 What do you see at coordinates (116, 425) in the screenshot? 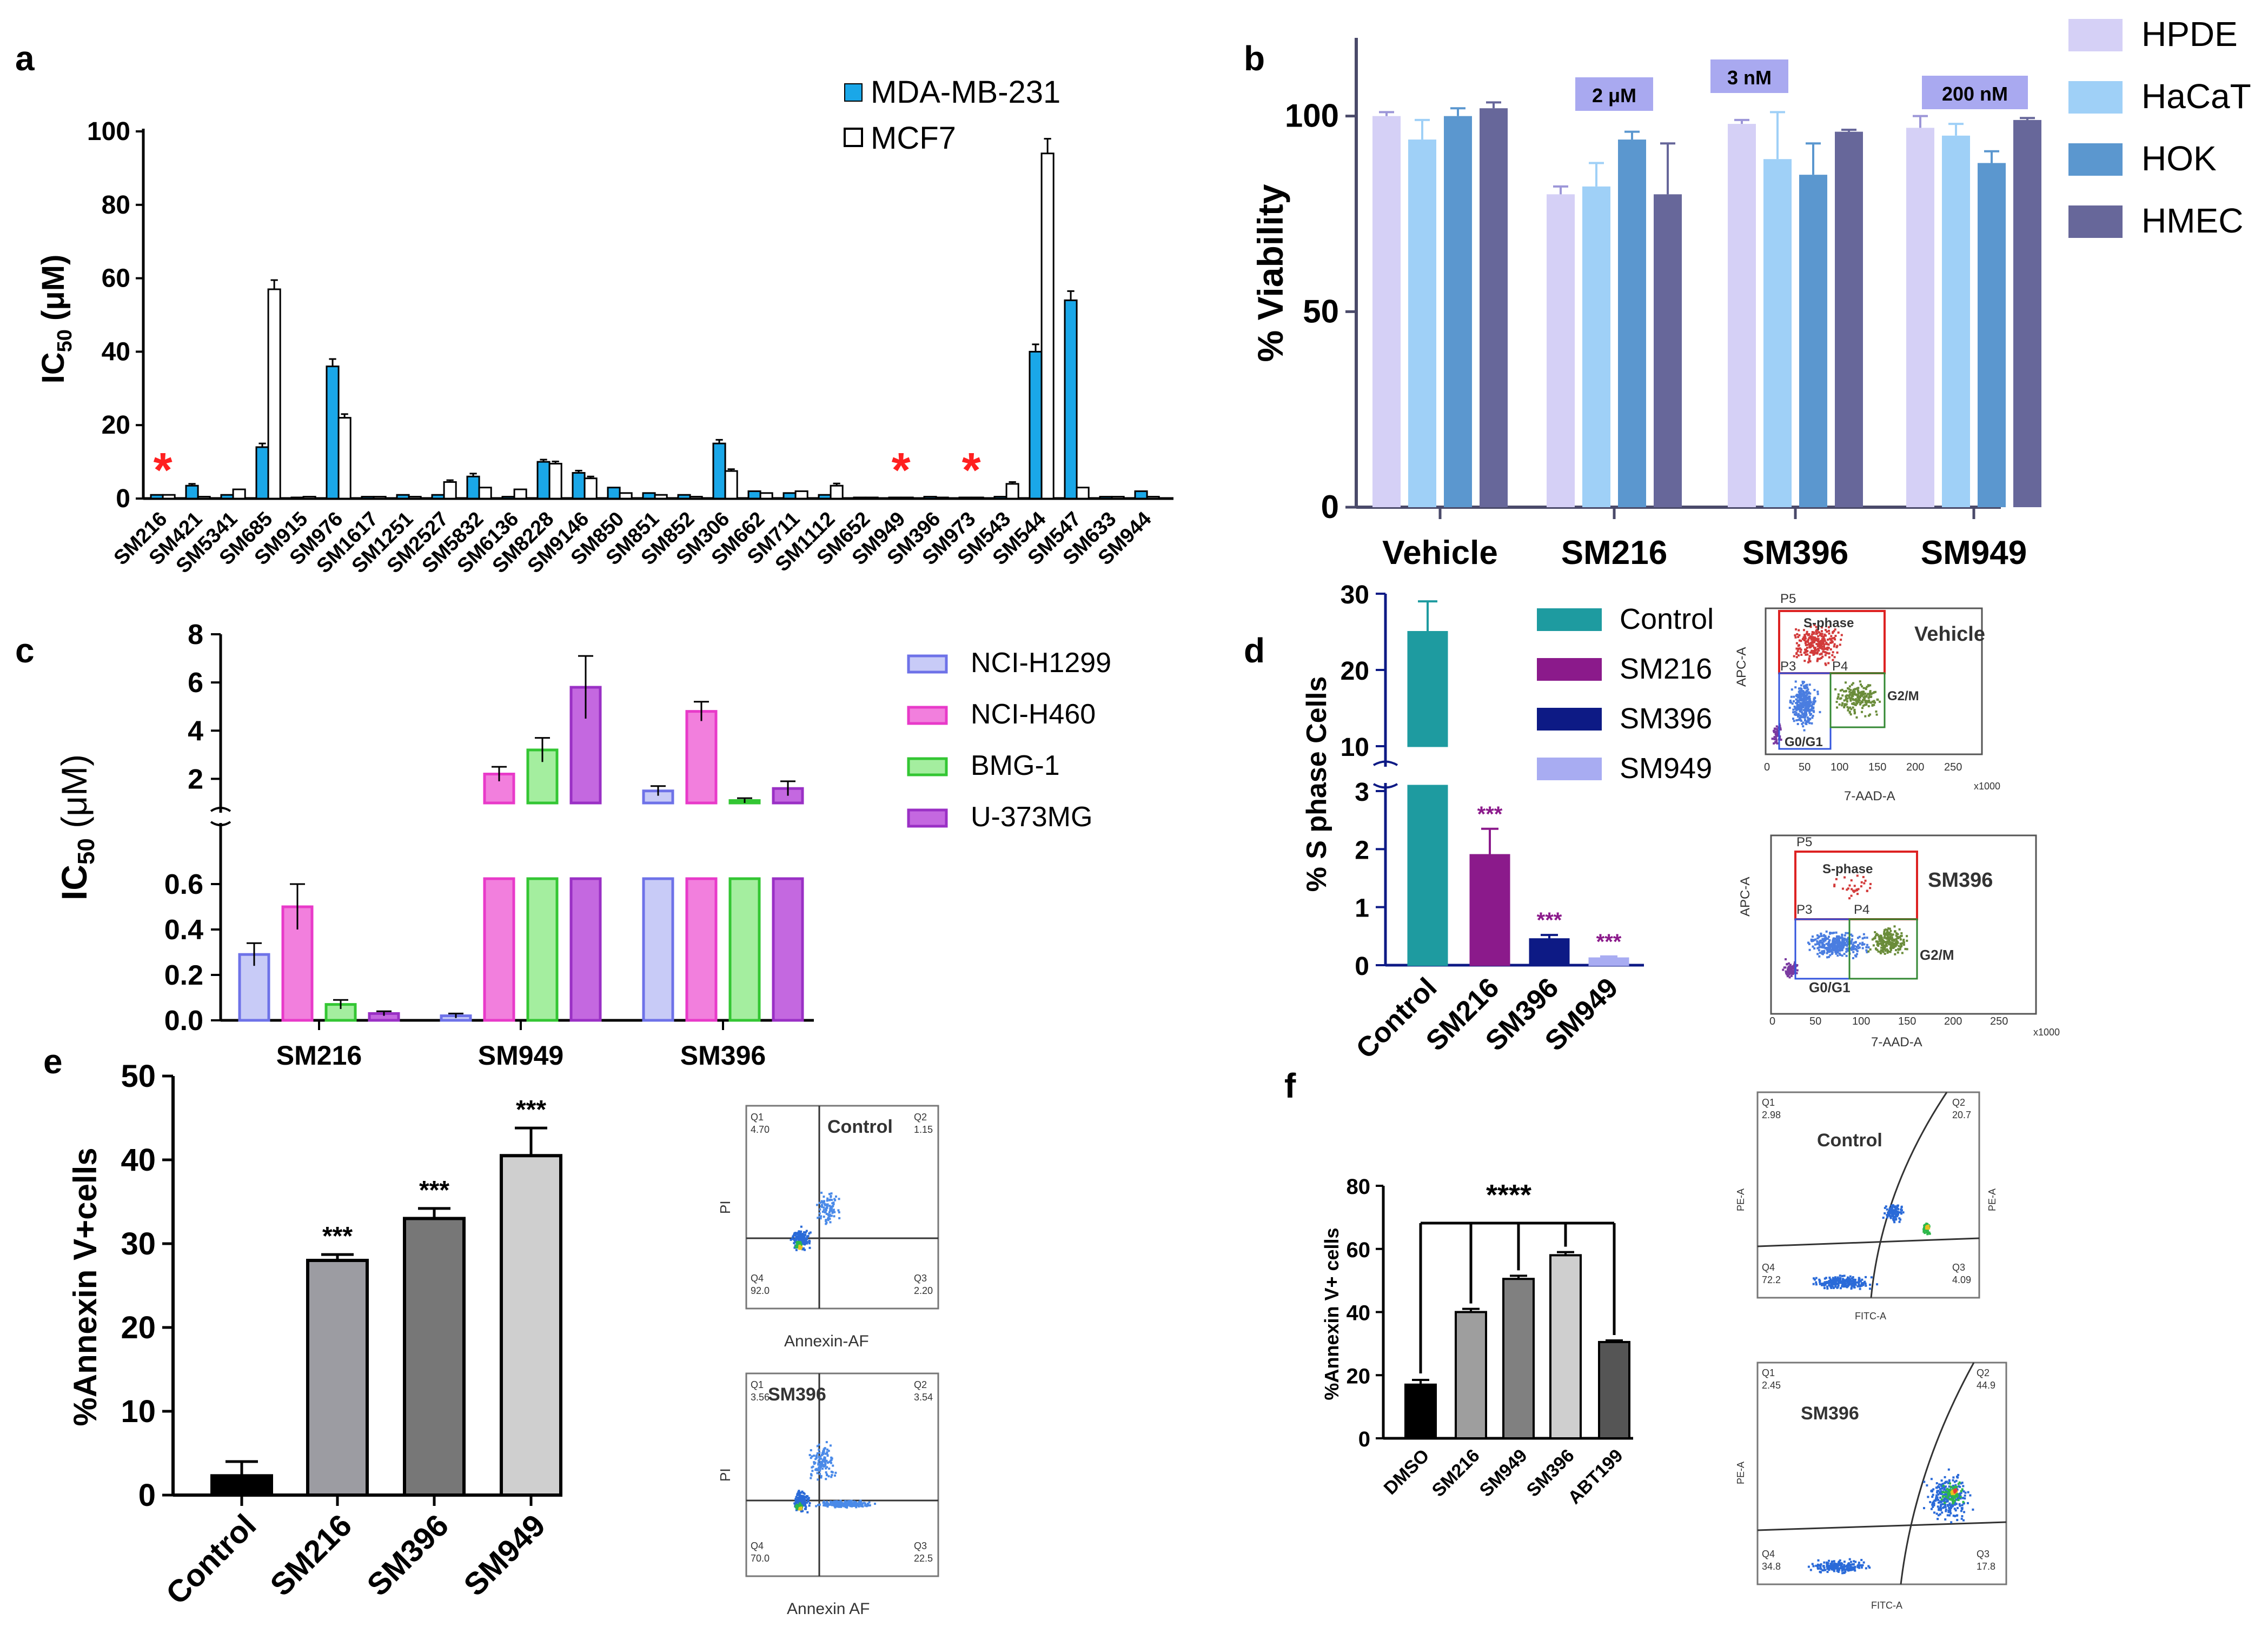
I see `y-tick-label: 20` at bounding box center [116, 425].